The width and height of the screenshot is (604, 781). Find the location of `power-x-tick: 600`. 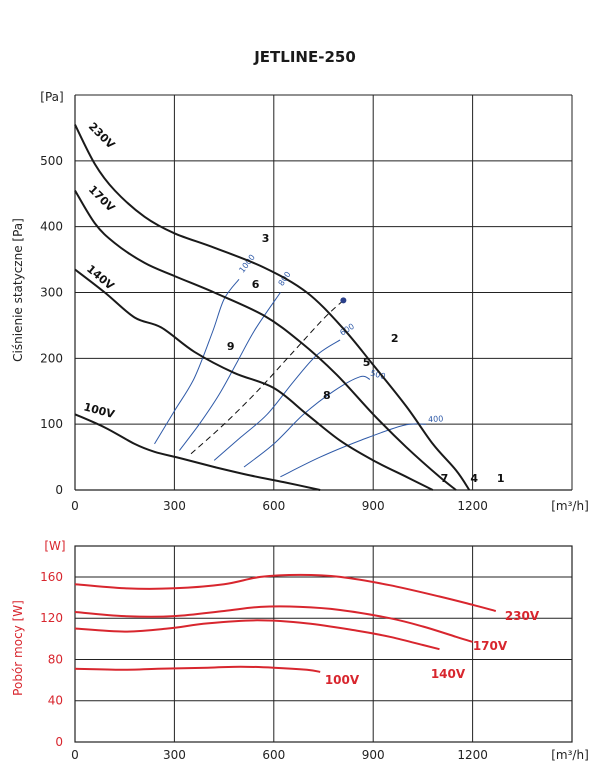

power-x-tick: 600 is located at coordinates (273, 755).